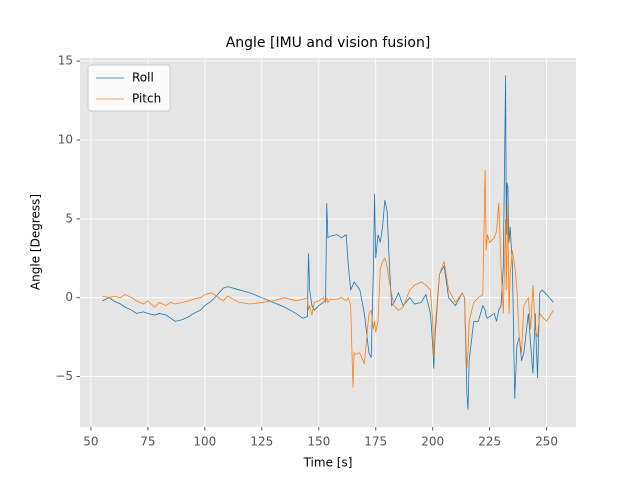 The image size is (640, 484). Describe the element at coordinates (69, 218) in the screenshot. I see `y-tick-label: 5` at that location.